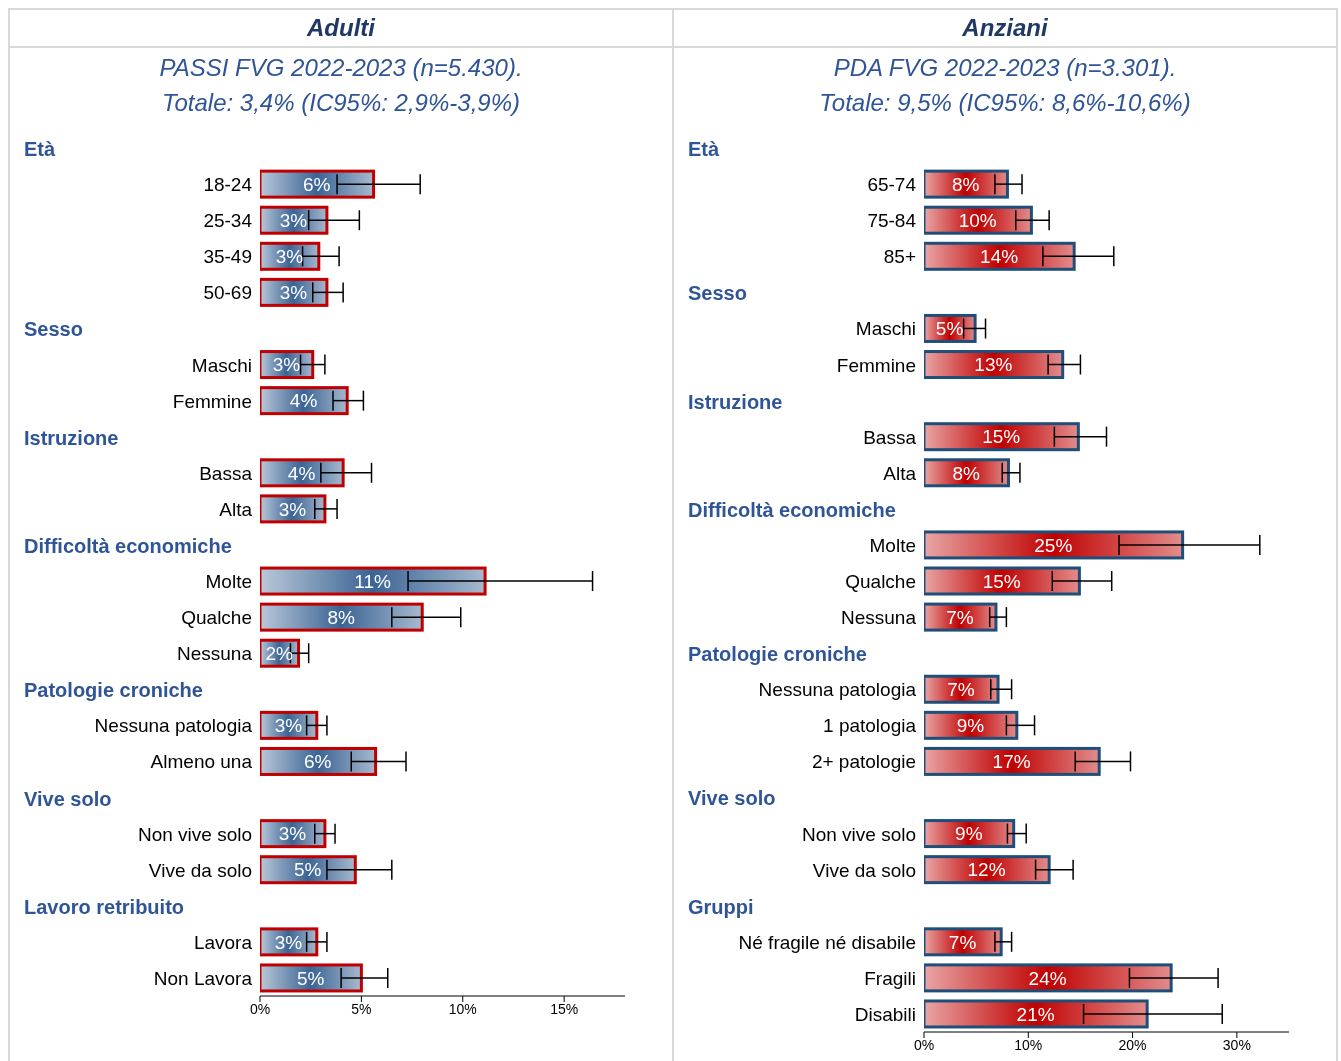 The width and height of the screenshot is (1341, 1061). What do you see at coordinates (104, 906) in the screenshot?
I see `text: Lavoro retribuito` at bounding box center [104, 906].